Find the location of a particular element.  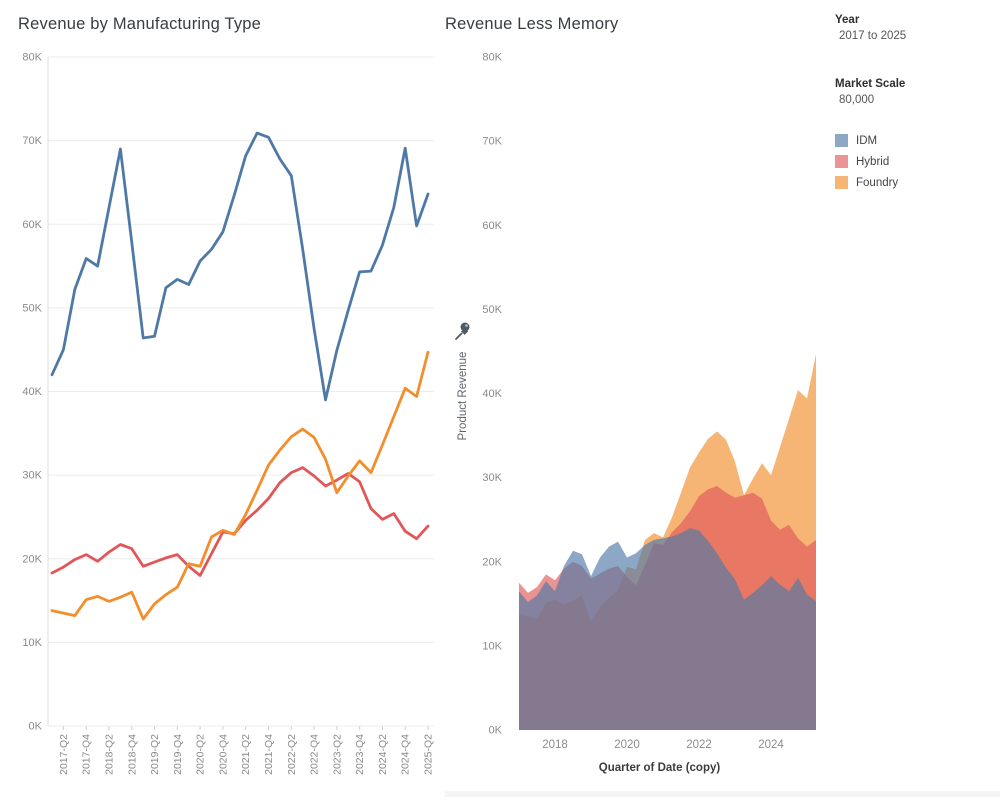

x-axis-title: Quarter of Date (copy) is located at coordinates (660, 768).